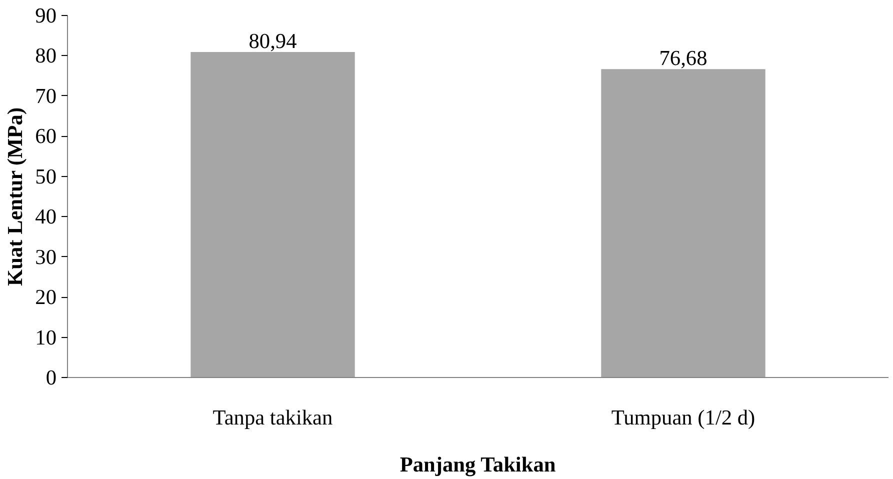  Describe the element at coordinates (683, 418) in the screenshot. I see `x-tick-label: Tumpuan (1/2 d)` at that location.